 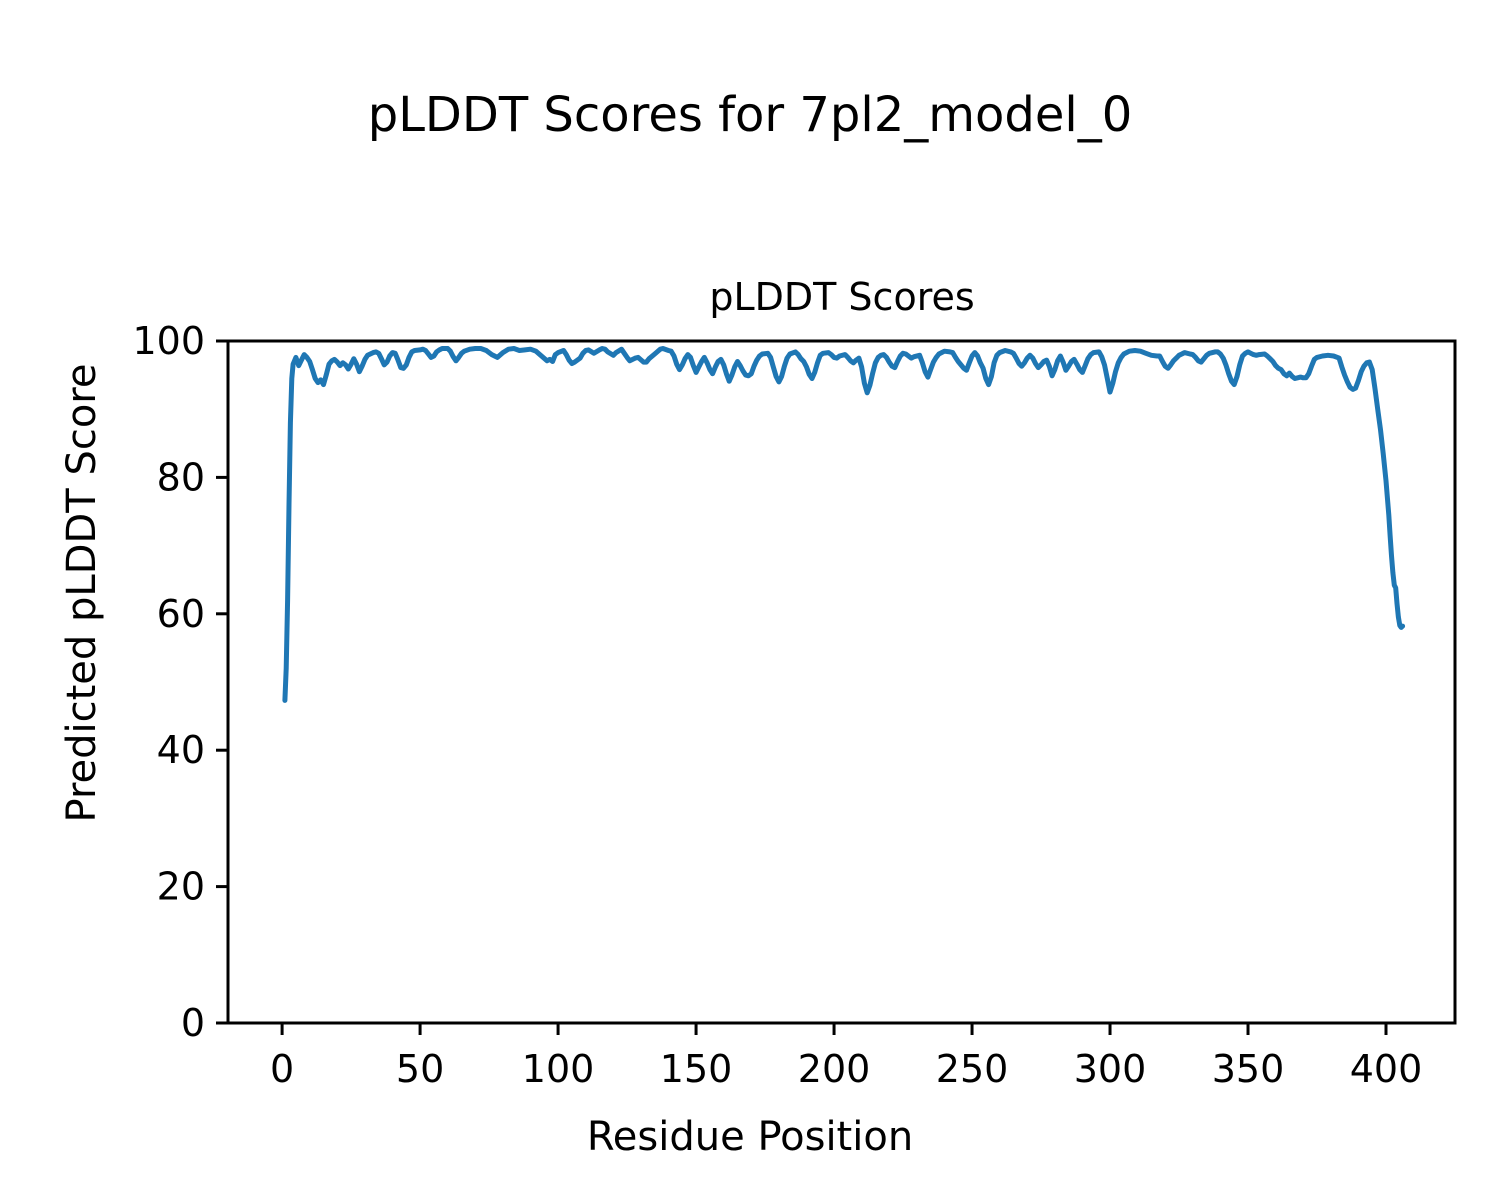 What do you see at coordinates (696, 1069) in the screenshot?
I see `x-tick-label: 150` at bounding box center [696, 1069].